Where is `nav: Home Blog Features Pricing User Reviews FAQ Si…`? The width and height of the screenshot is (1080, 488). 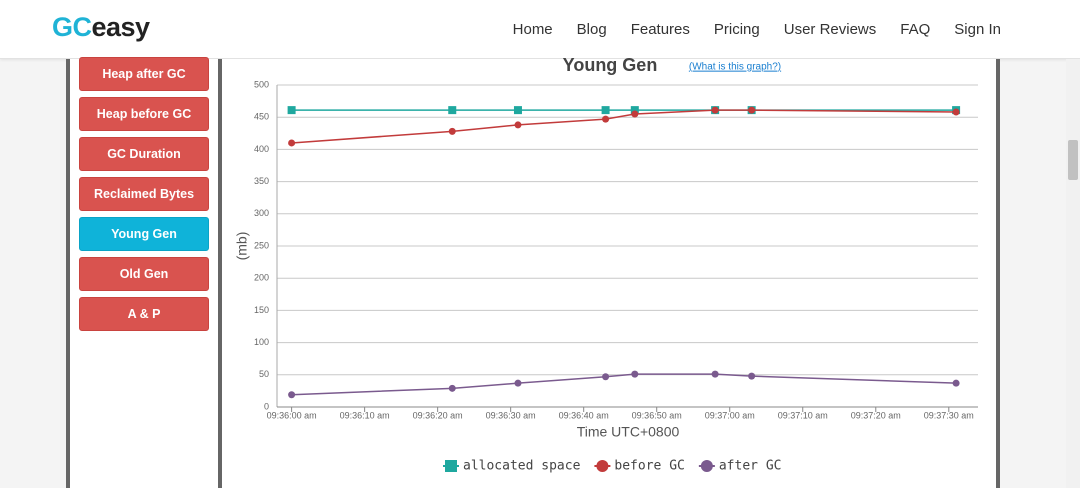 nav: Home Blog Features Pricing User Reviews FAQ Si… is located at coordinates (745, 29).